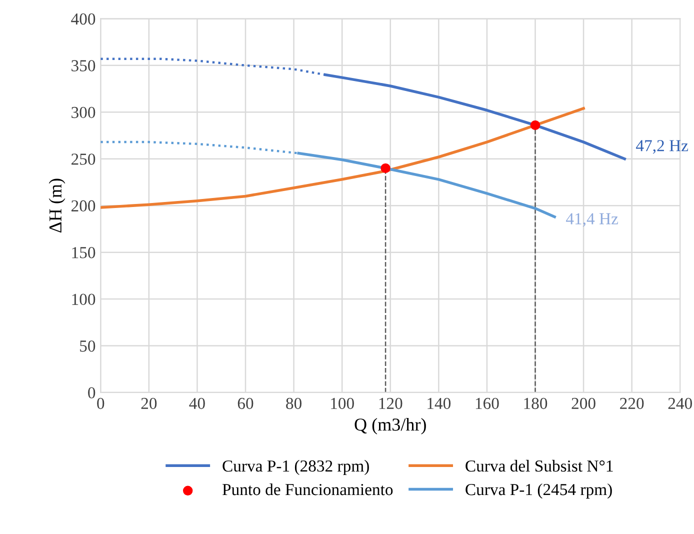 The image size is (694, 534). What do you see at coordinates (246, 404) in the screenshot?
I see `x-tick-label: 60` at bounding box center [246, 404].